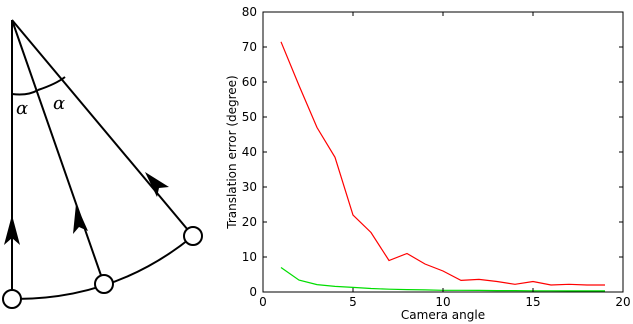 Image resolution: width=633 pixels, height=324 pixels. What do you see at coordinates (263, 302) in the screenshot?
I see `x-tick-label: 0` at bounding box center [263, 302].